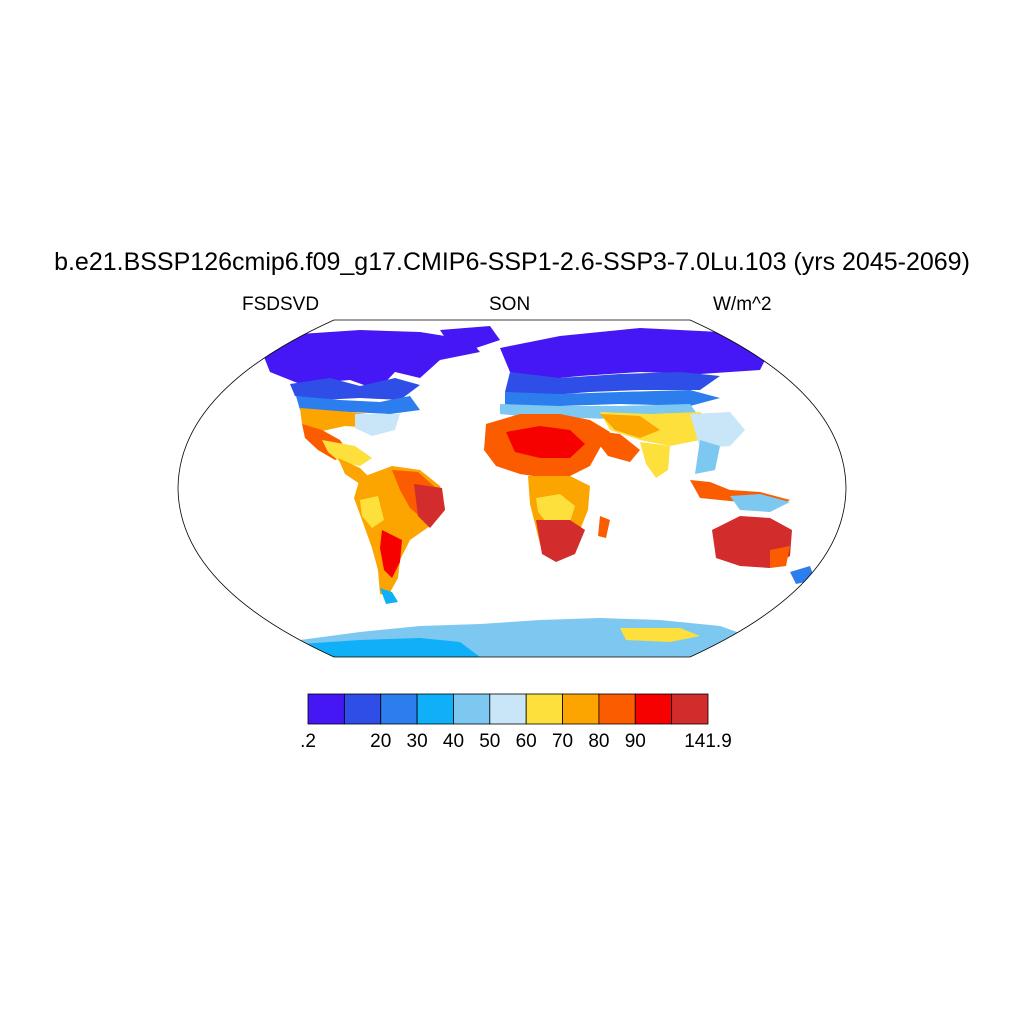 This screenshot has height=1024, width=1024. What do you see at coordinates (453, 741) in the screenshot?
I see `colorbar-tick-label: 40` at bounding box center [453, 741].